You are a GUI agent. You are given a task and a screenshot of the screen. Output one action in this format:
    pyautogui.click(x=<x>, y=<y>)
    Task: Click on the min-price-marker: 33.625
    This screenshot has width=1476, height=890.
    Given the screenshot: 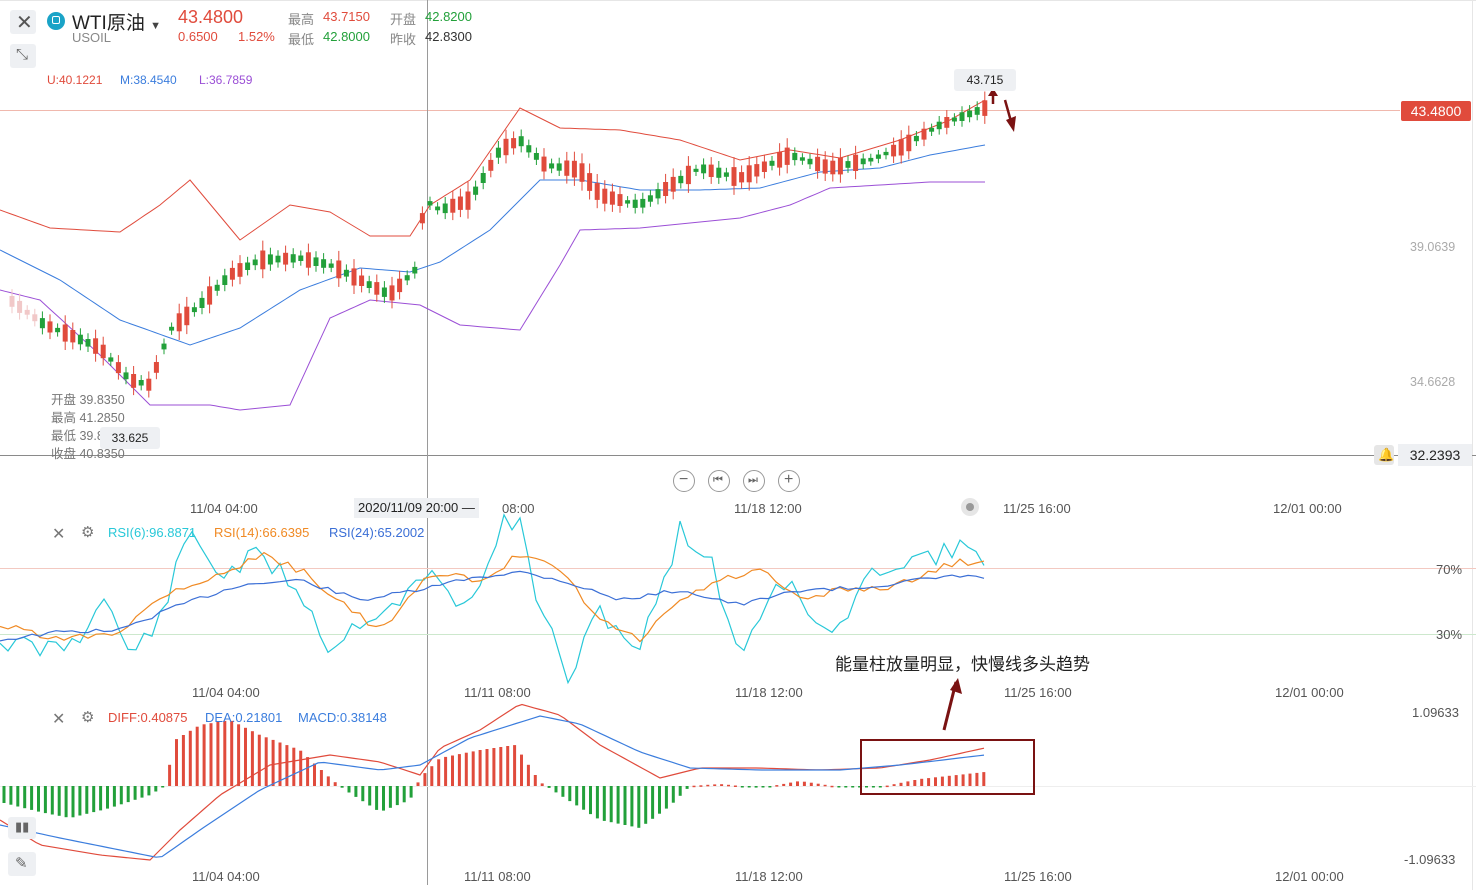 What is the action you would take?
    pyautogui.click(x=130, y=438)
    